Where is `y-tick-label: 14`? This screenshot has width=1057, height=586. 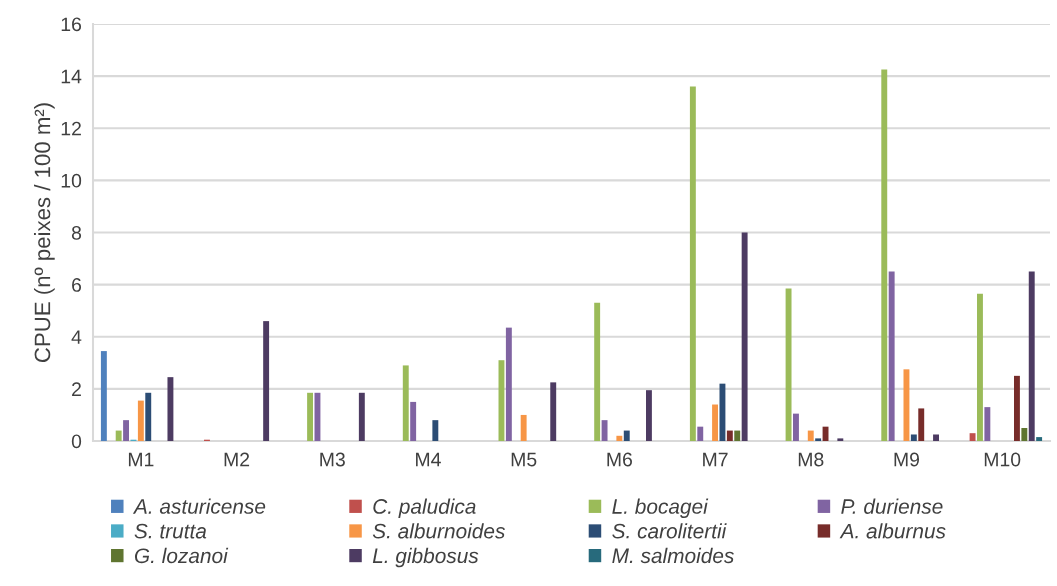
y-tick-label: 14 is located at coordinates (71, 76).